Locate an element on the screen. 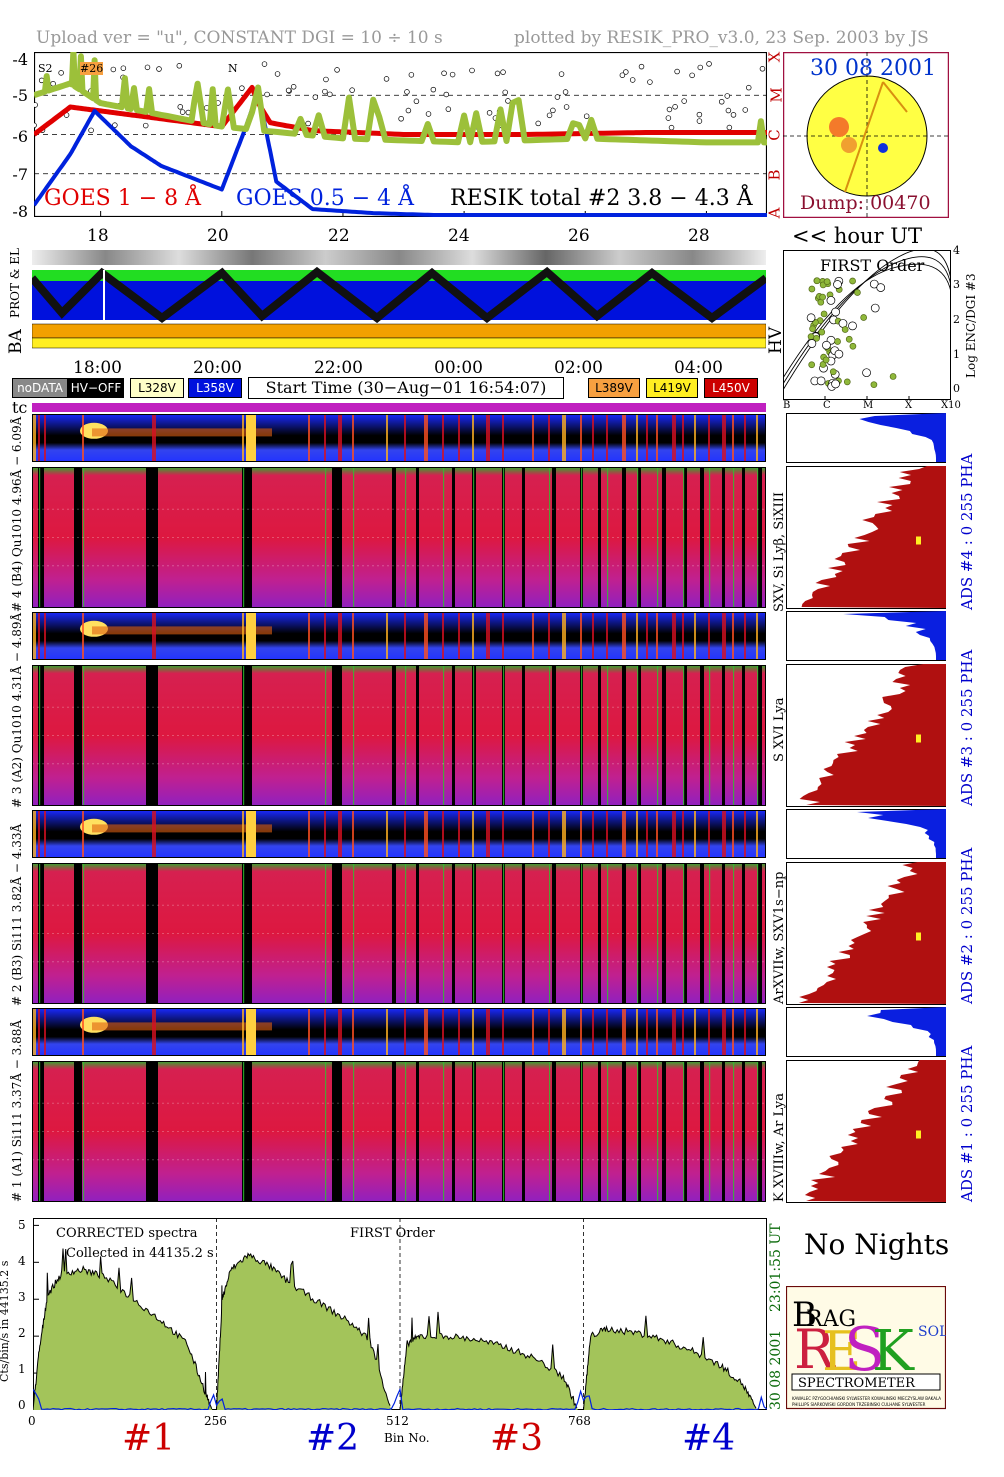 Image resolution: width=1004 pixels, height=1477 pixels. tc-bar is located at coordinates (399, 407).